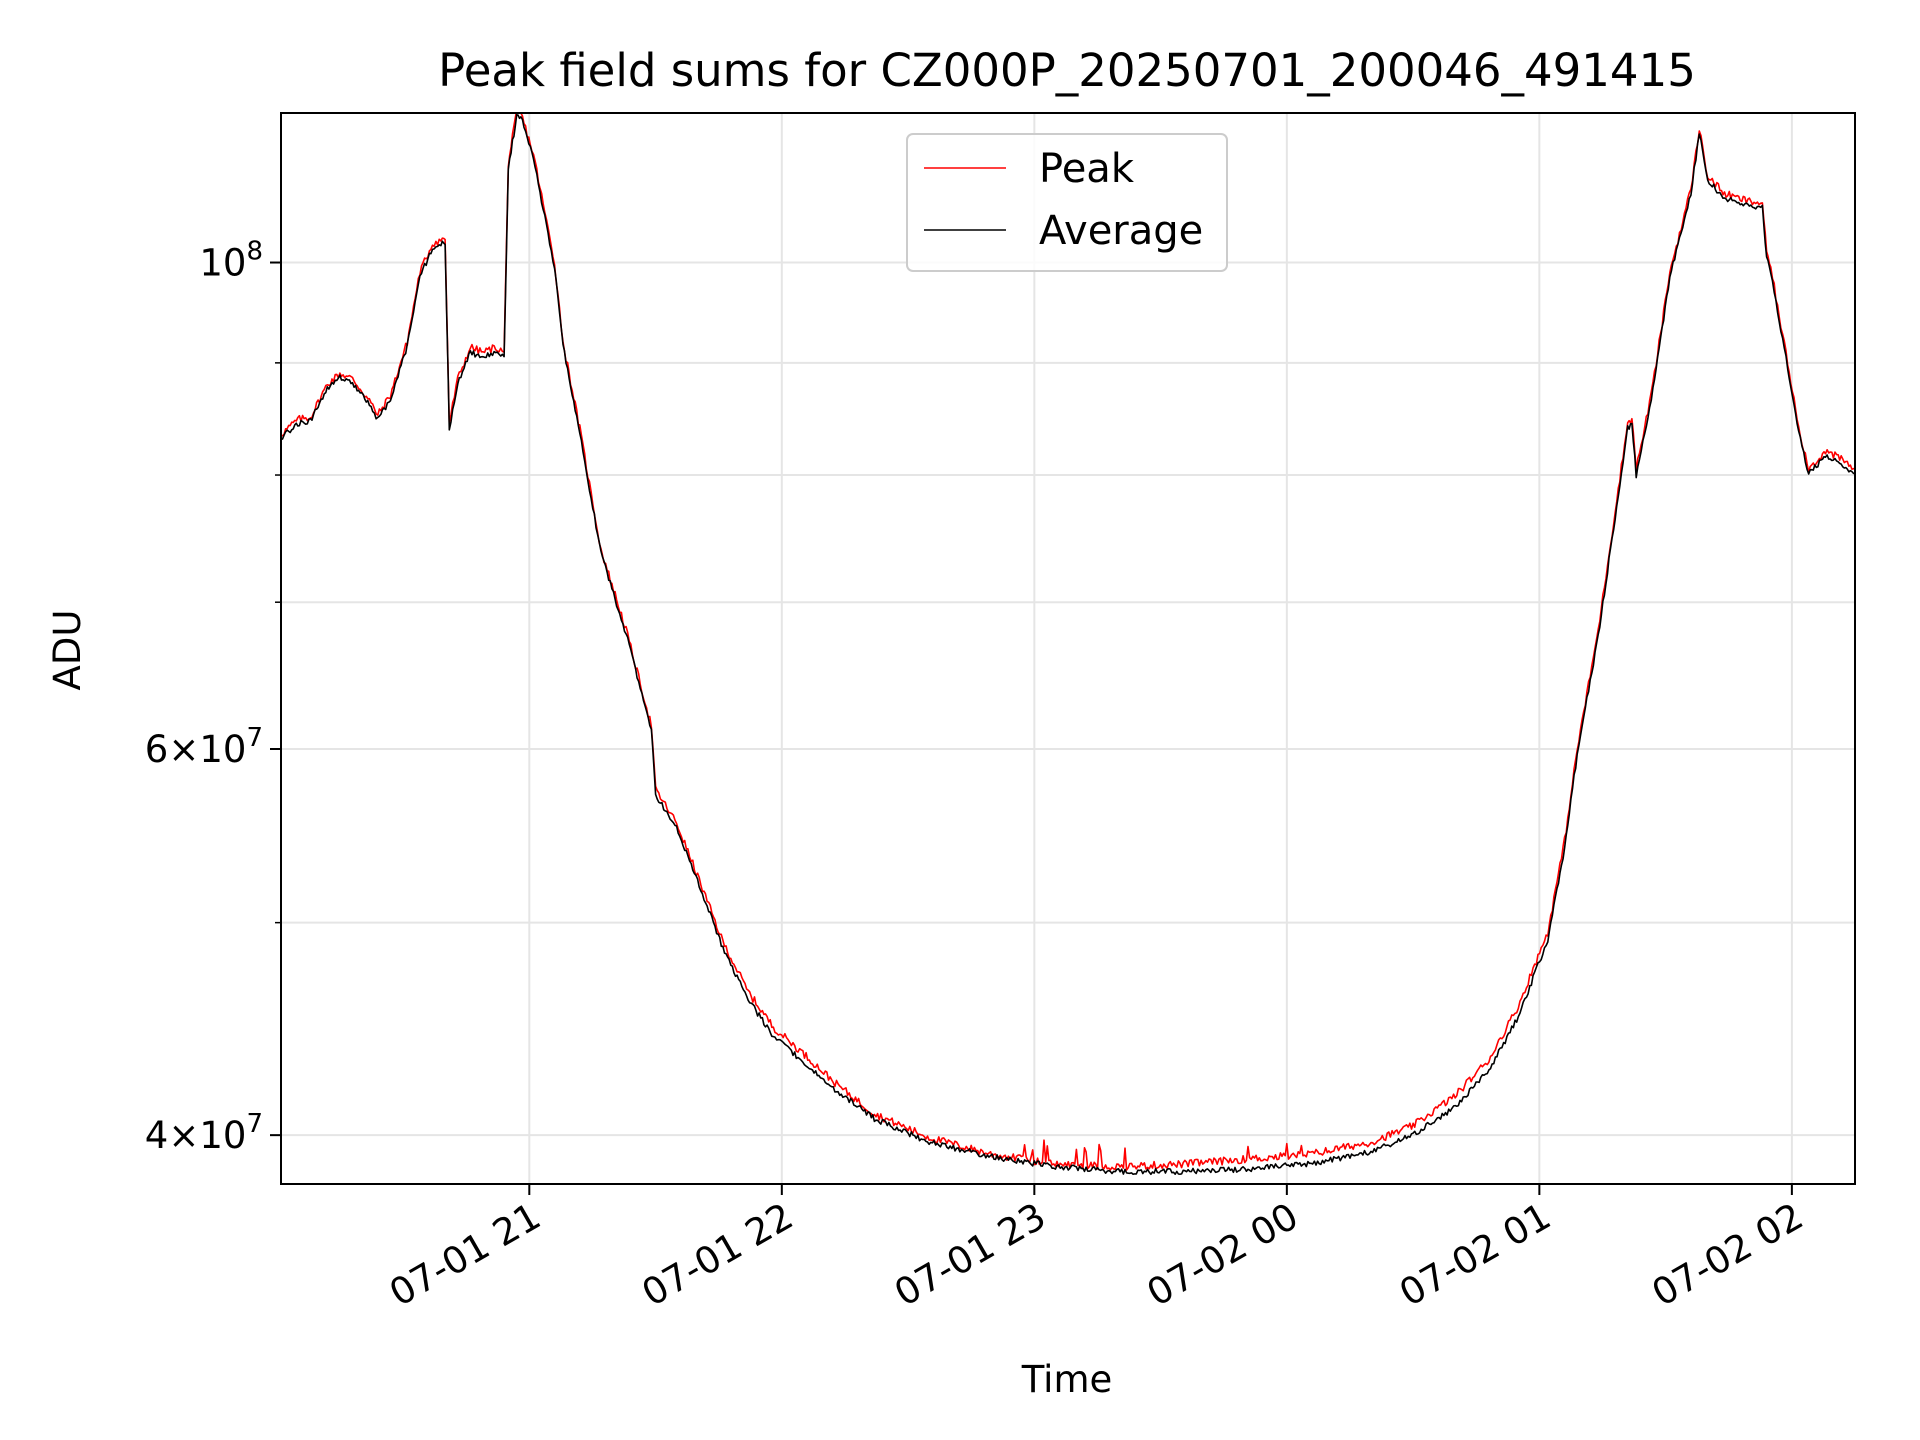  I want to click on y-tick-mantissa: 6, so click(157, 749).